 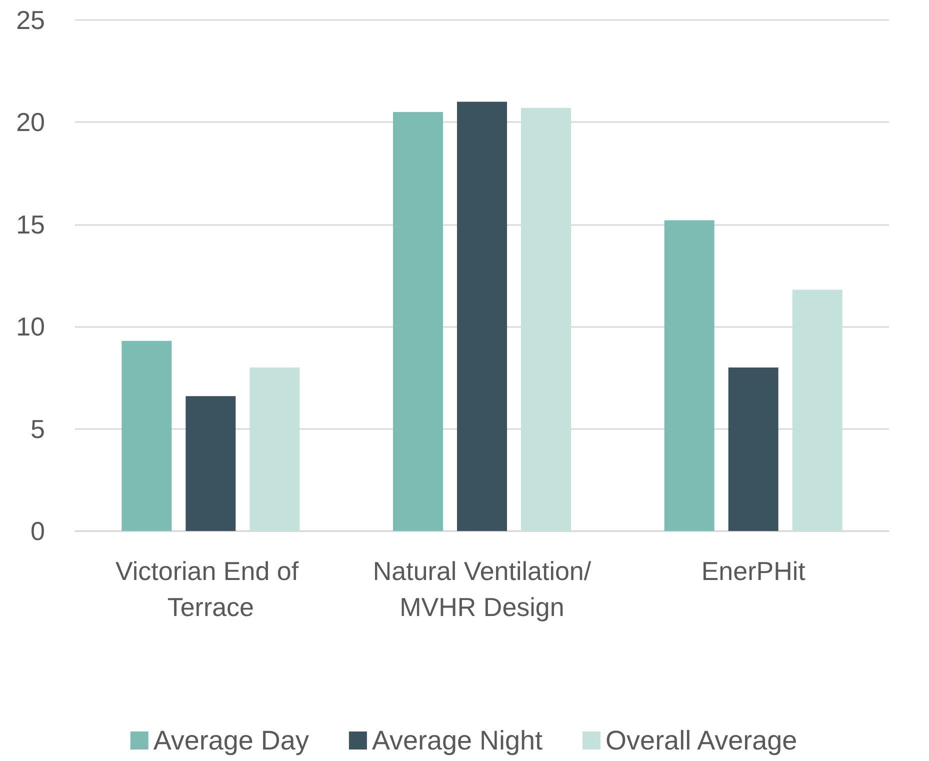 I want to click on legend-label: Overall Average, so click(x=702, y=741).